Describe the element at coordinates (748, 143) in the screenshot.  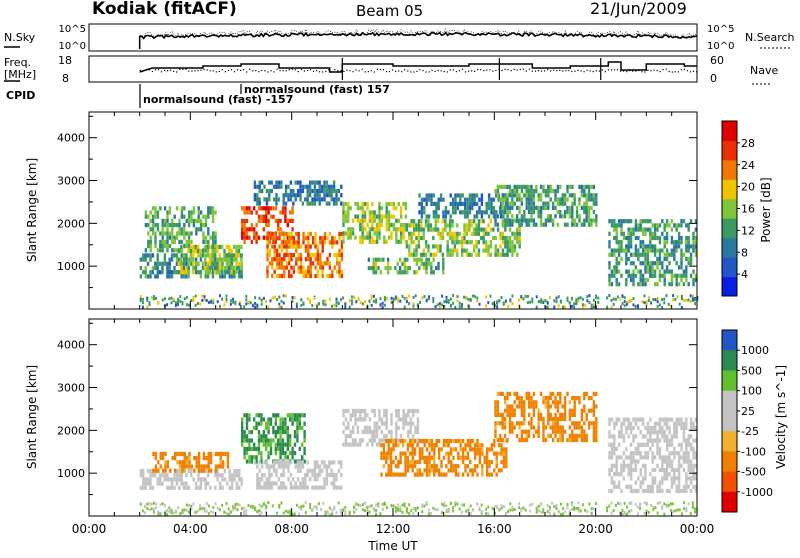
I see `power-colorbar-tick-label: 28` at that location.